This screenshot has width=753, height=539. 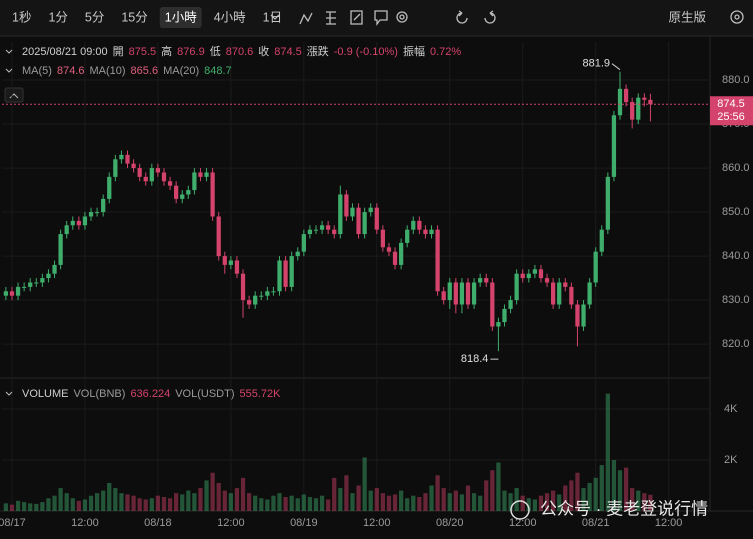 What do you see at coordinates (687, 17) in the screenshot?
I see `version-label: 原生版` at bounding box center [687, 17].